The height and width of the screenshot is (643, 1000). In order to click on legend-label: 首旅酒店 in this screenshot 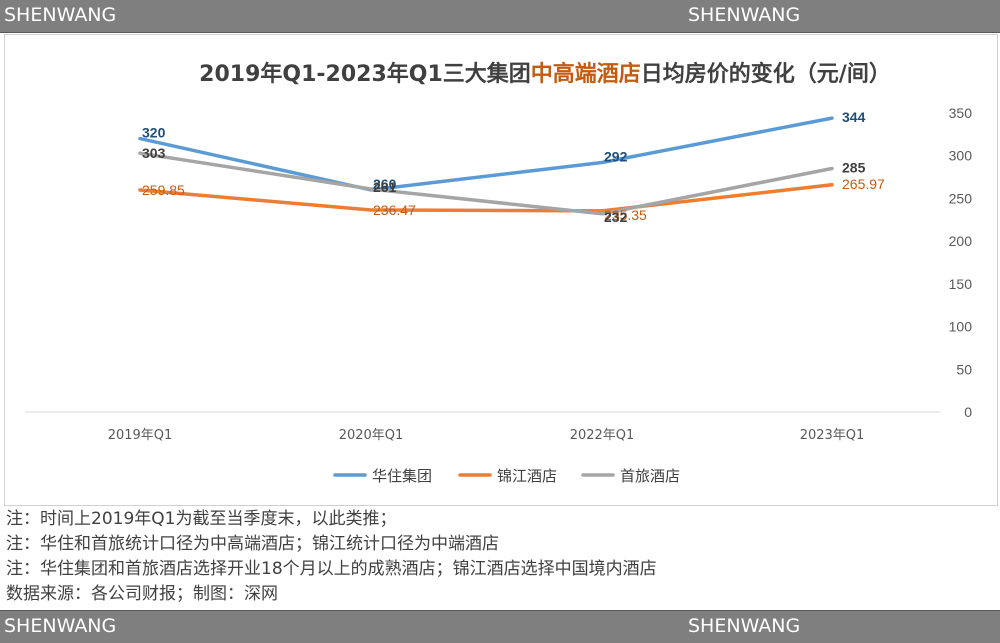, I will do `click(650, 476)`.